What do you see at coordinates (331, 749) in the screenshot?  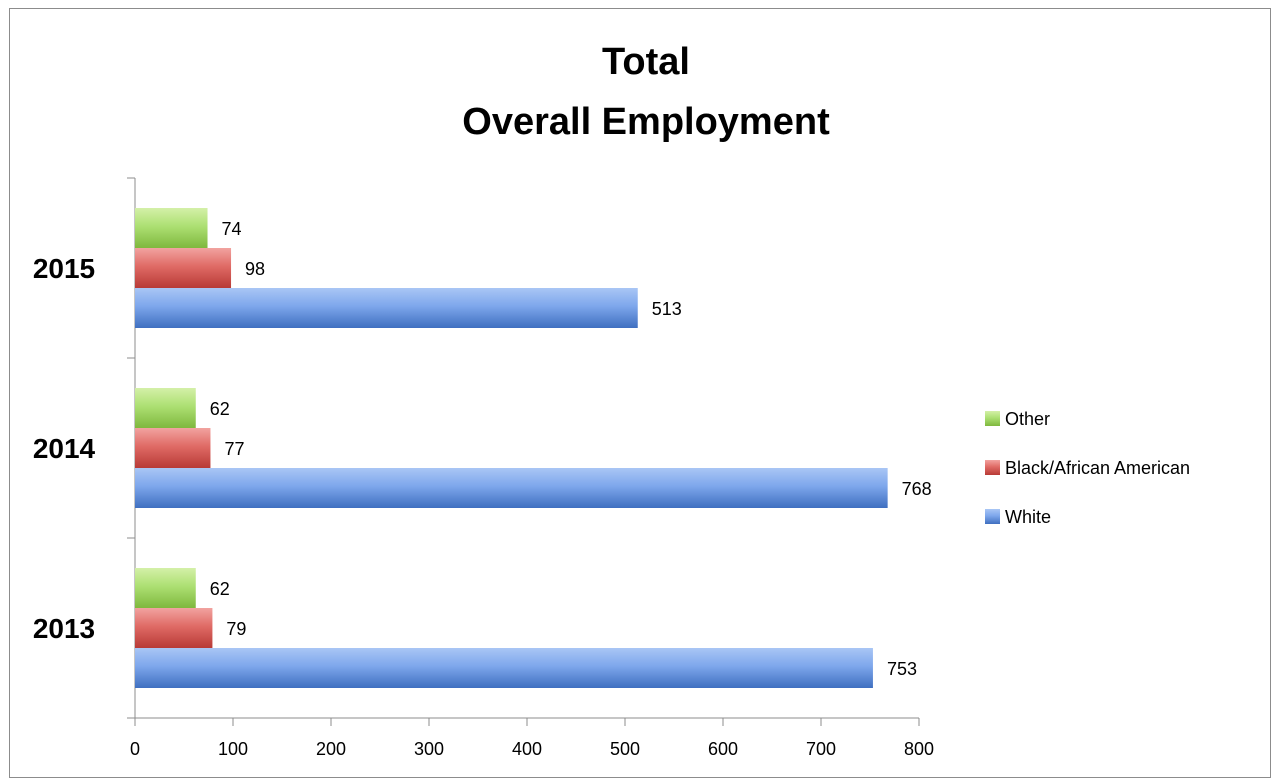 I see `x-tick-label: 200` at bounding box center [331, 749].